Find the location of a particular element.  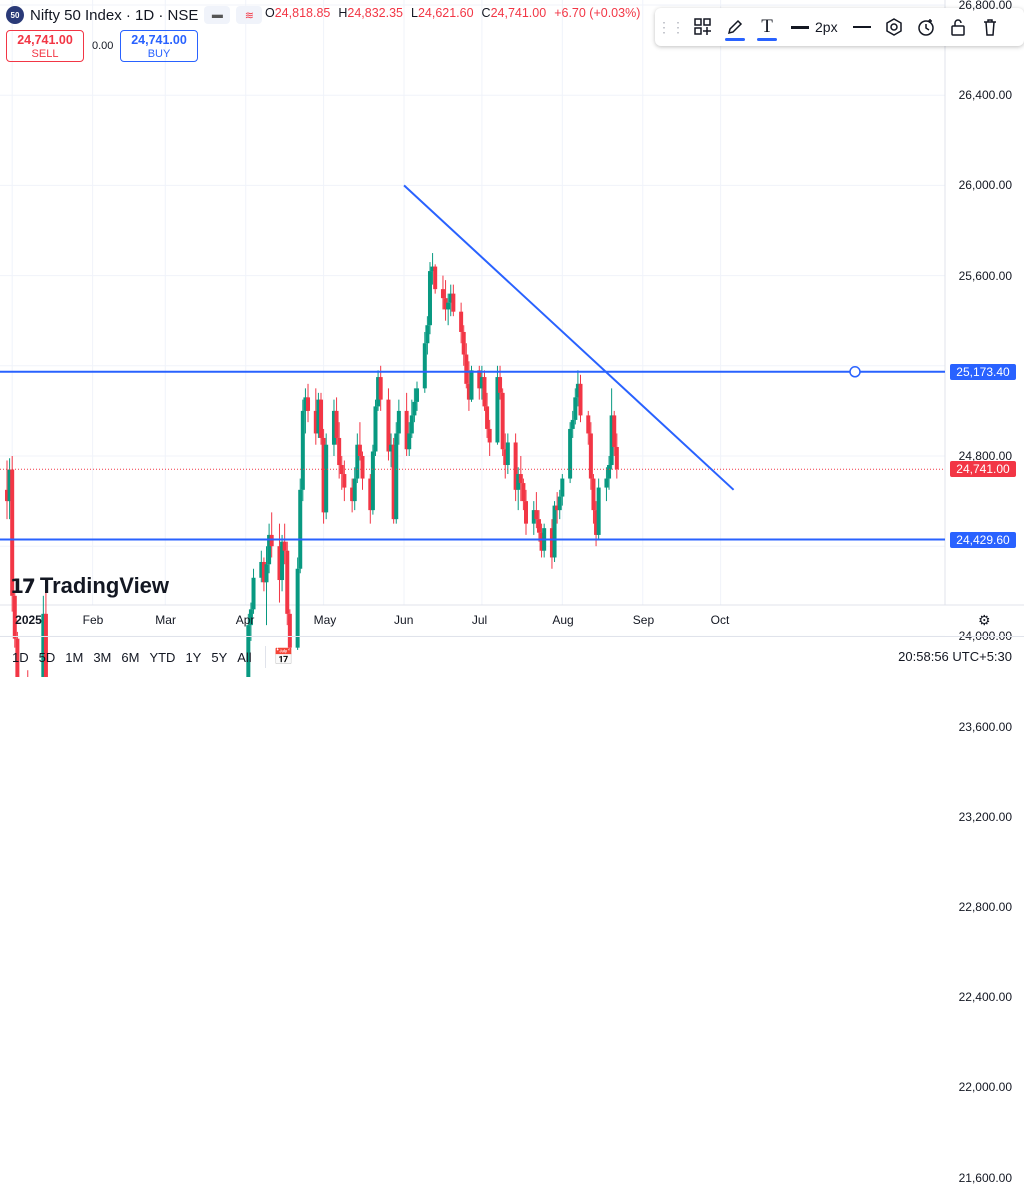

line-anchor-handle is located at coordinates (855, 372).